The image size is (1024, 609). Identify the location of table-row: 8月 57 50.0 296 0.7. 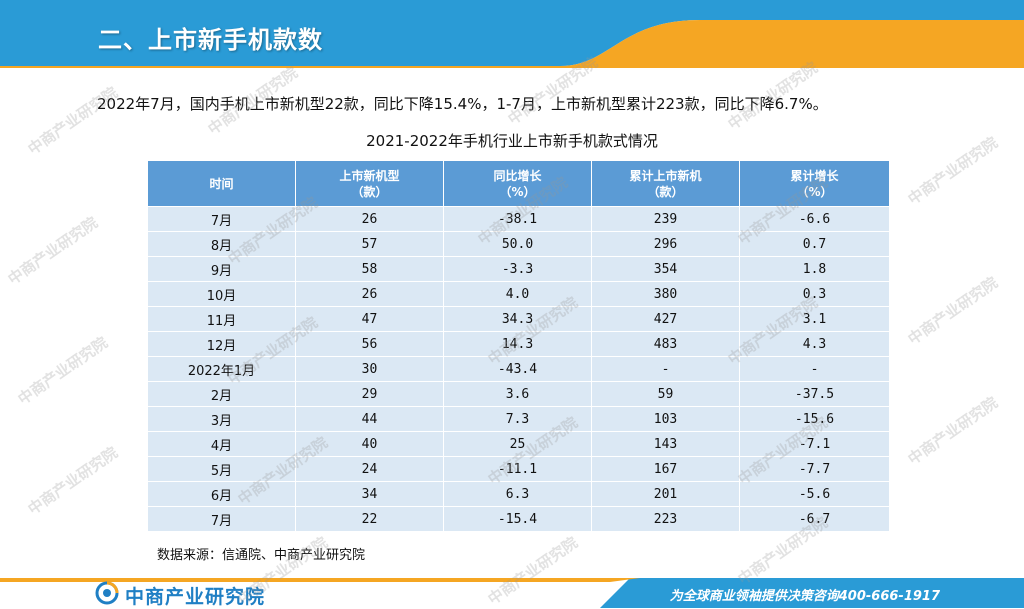
(518, 244).